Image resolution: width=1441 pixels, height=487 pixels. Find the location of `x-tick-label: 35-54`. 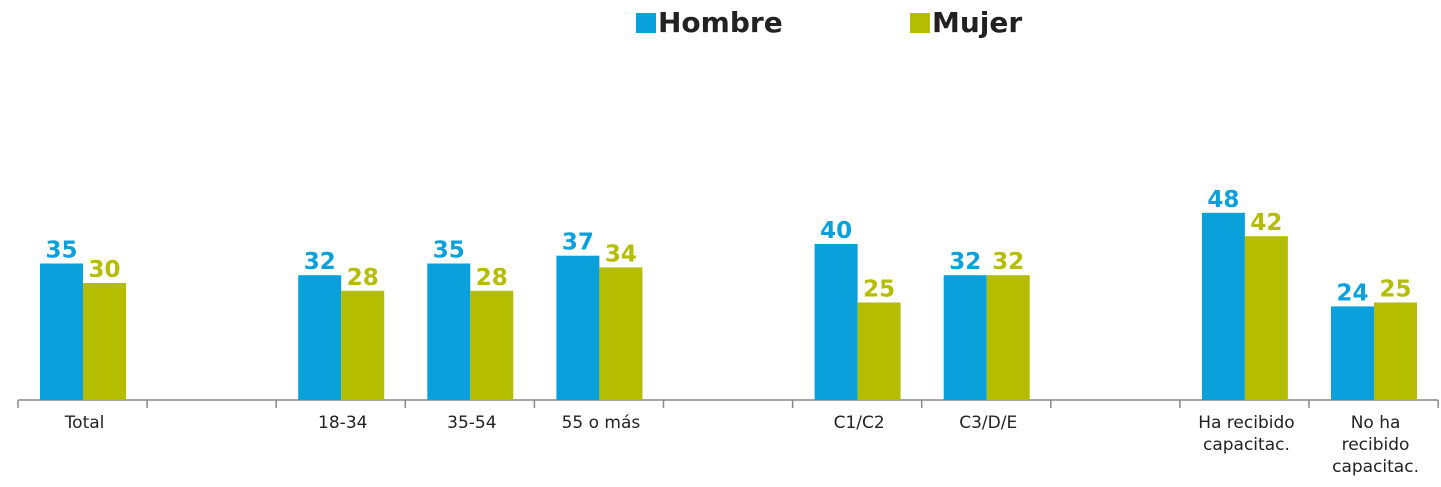

x-tick-label: 35-54 is located at coordinates (472, 423).